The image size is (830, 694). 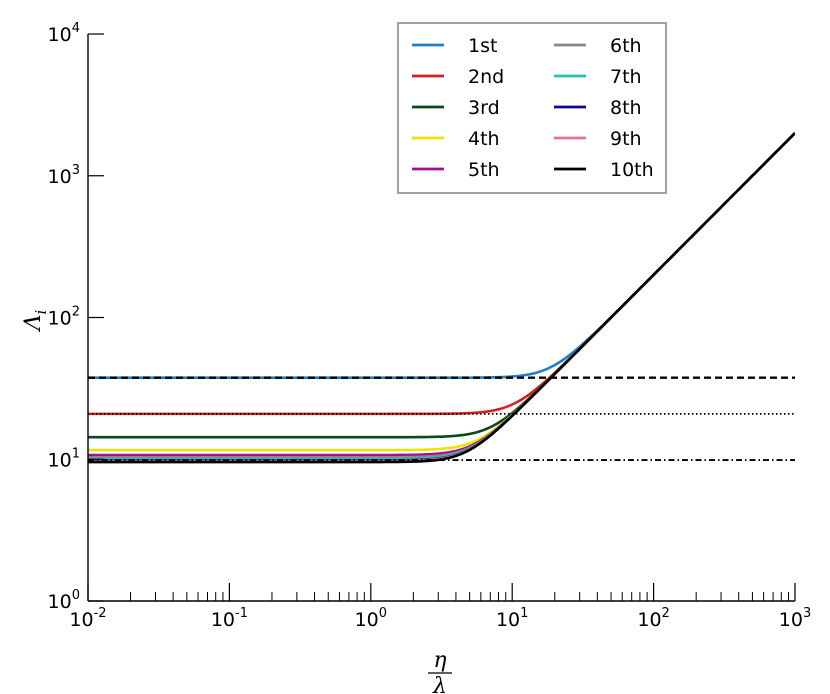 What do you see at coordinates (484, 108) in the screenshot?
I see `legend-label-3rd: 3rd` at bounding box center [484, 108].